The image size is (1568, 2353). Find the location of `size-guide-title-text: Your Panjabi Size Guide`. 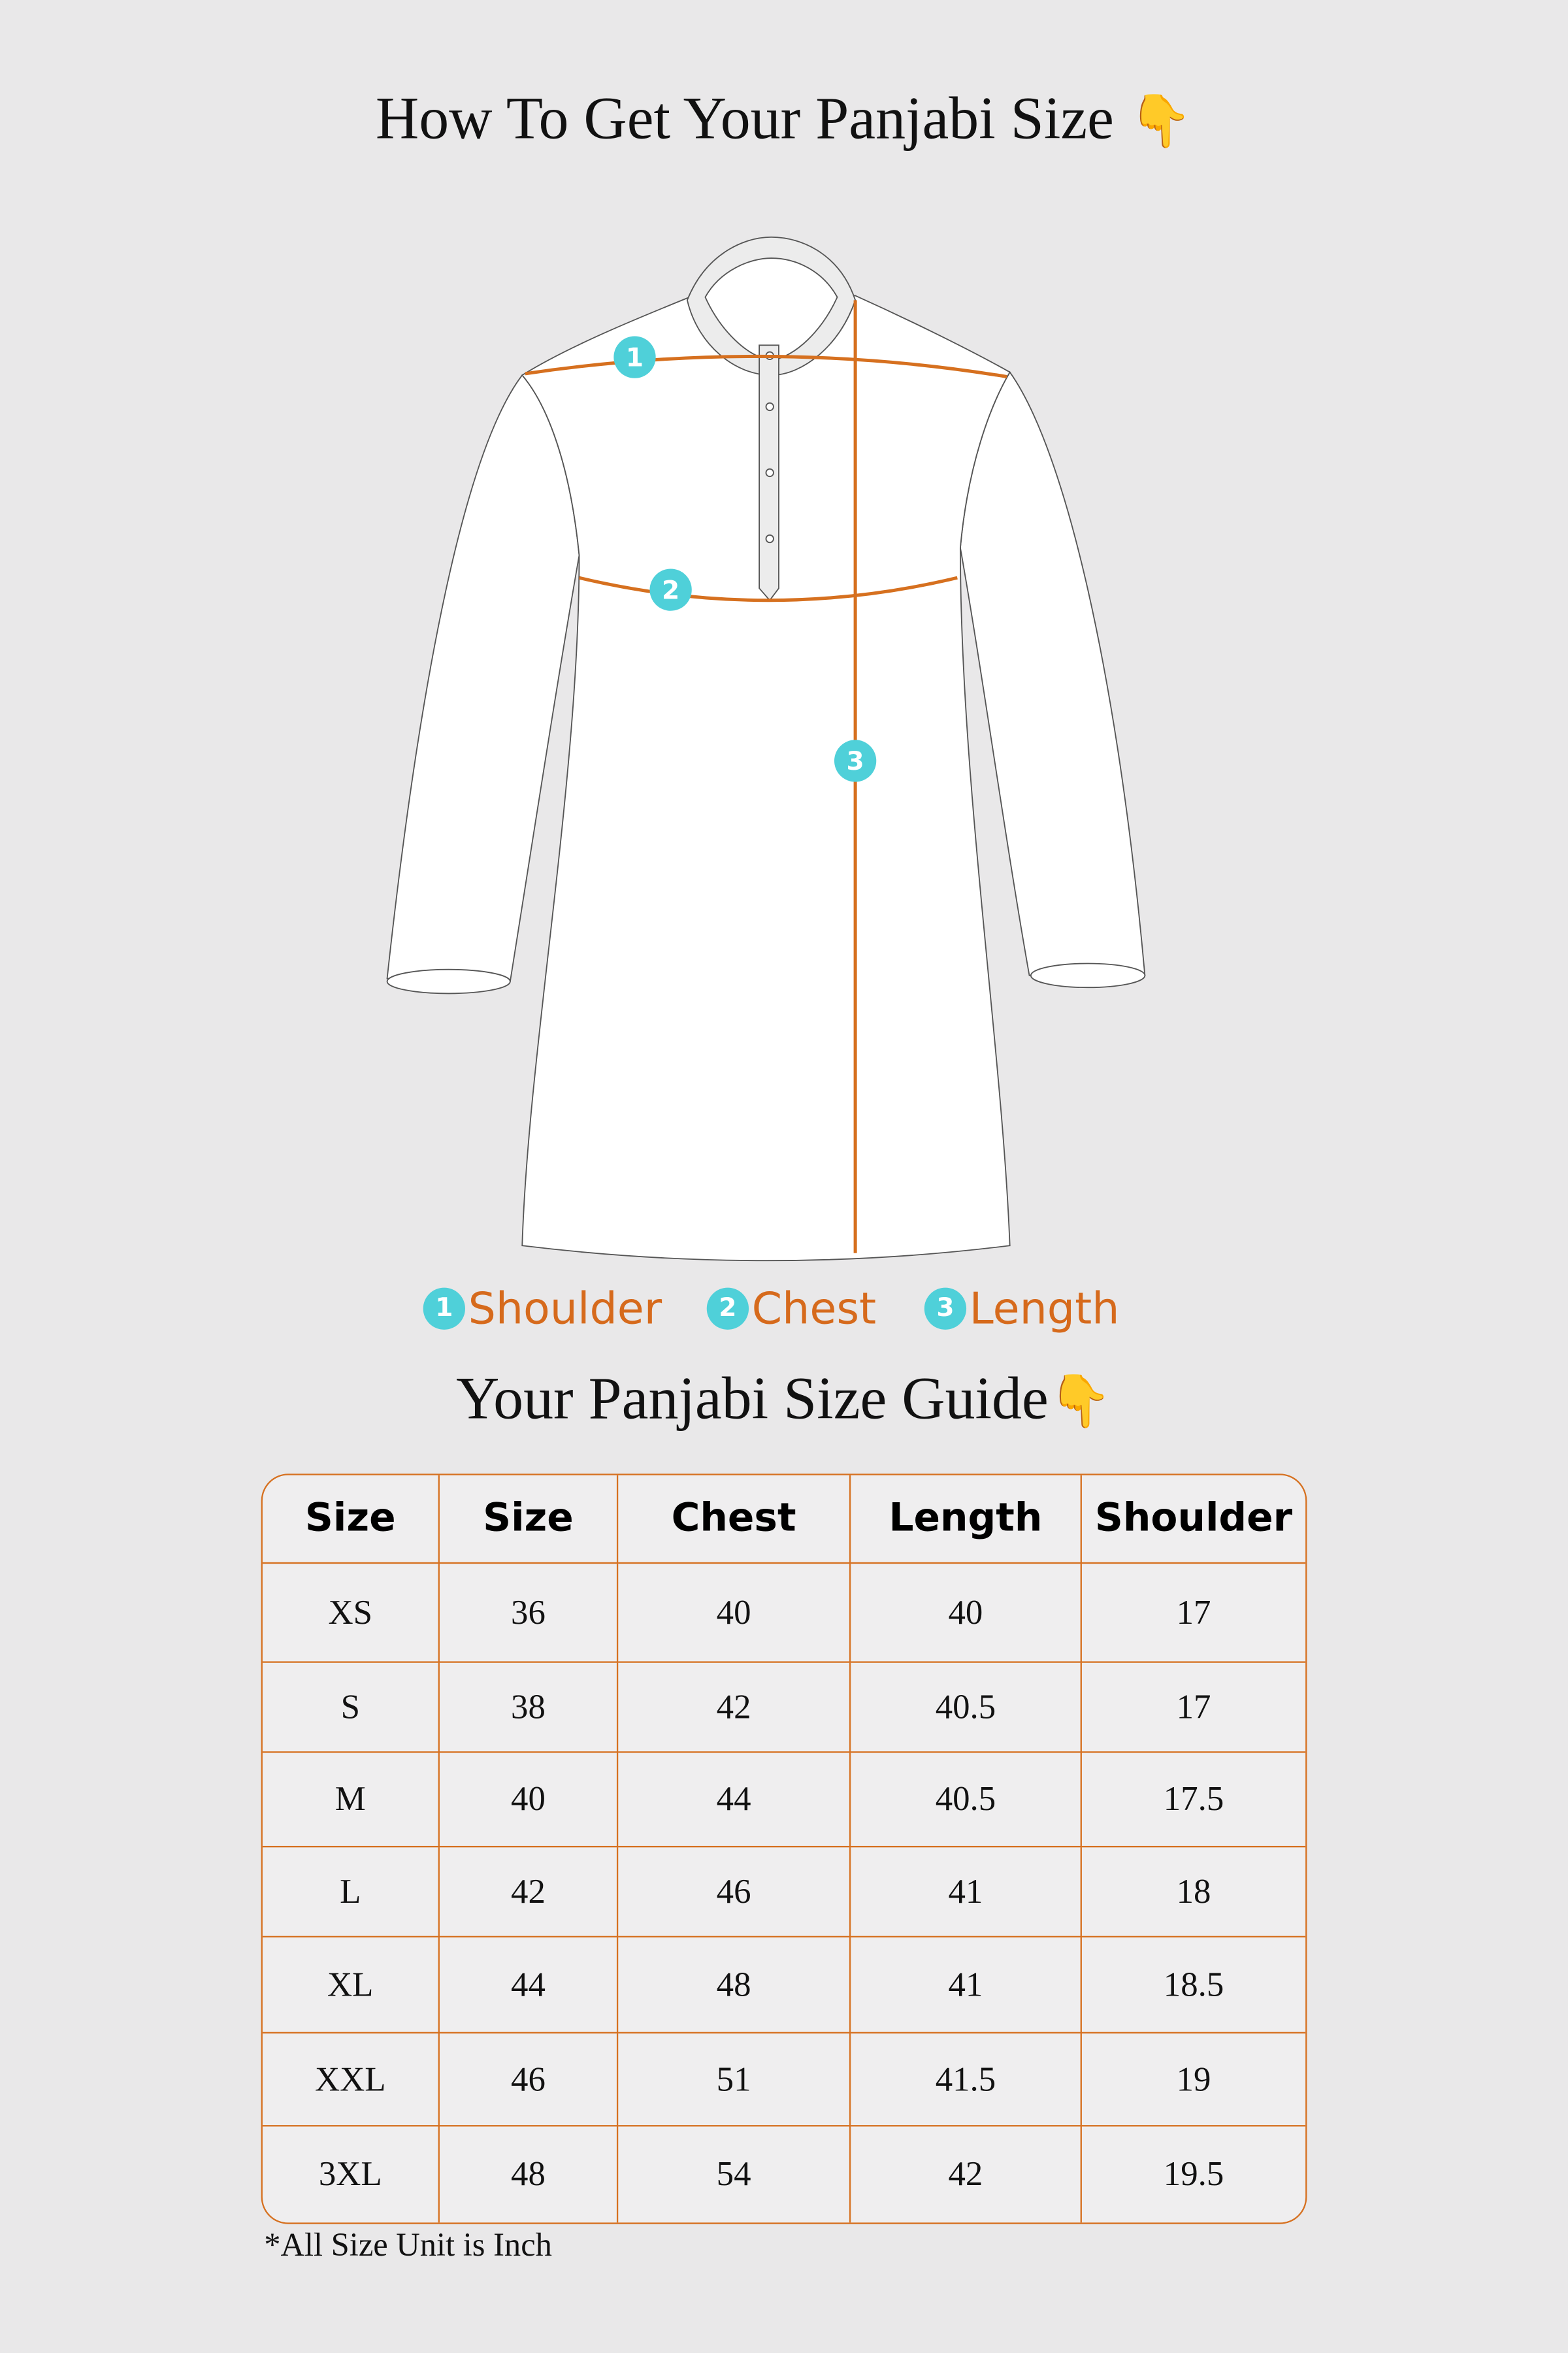

size-guide-title-text: Your Panjabi Size Guide is located at coordinates (752, 1398).